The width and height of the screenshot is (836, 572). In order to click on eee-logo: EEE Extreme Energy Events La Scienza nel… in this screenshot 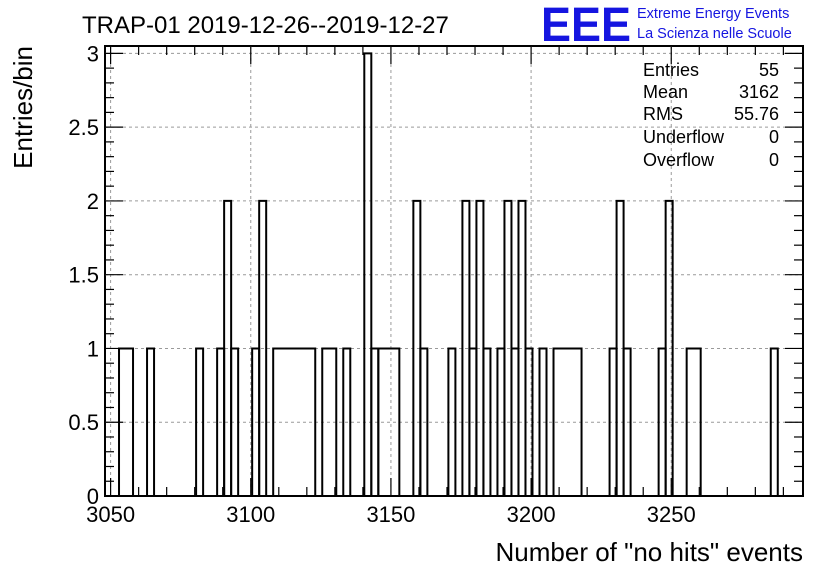, I will do `click(666, 26)`.